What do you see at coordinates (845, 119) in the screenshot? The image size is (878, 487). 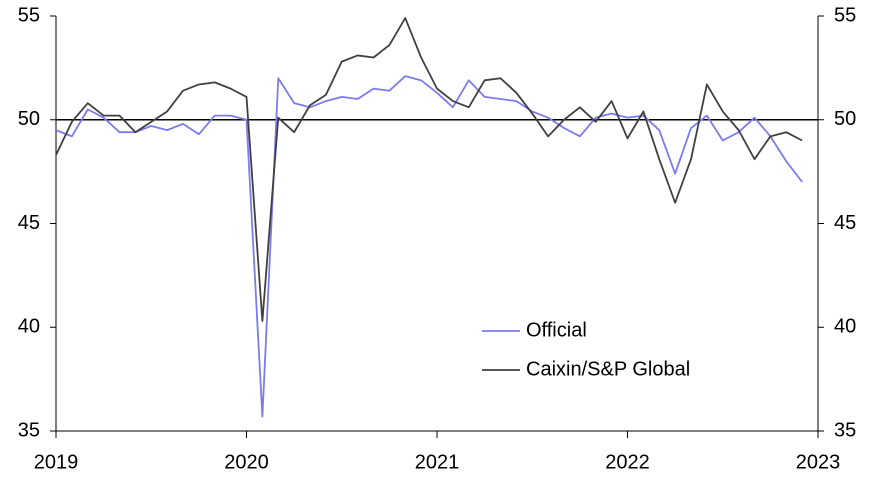 I see `y2-tick-label: 50` at bounding box center [845, 119].